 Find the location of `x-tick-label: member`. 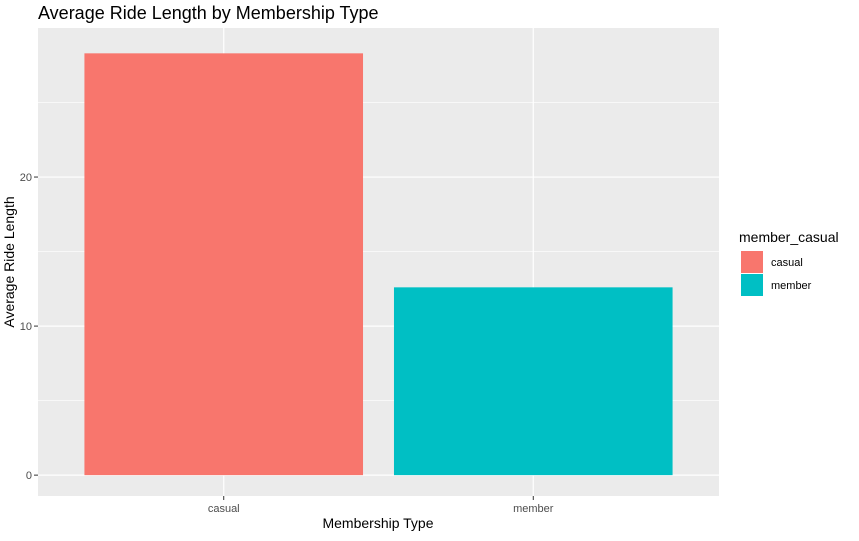

x-tick-label: member is located at coordinates (533, 509).